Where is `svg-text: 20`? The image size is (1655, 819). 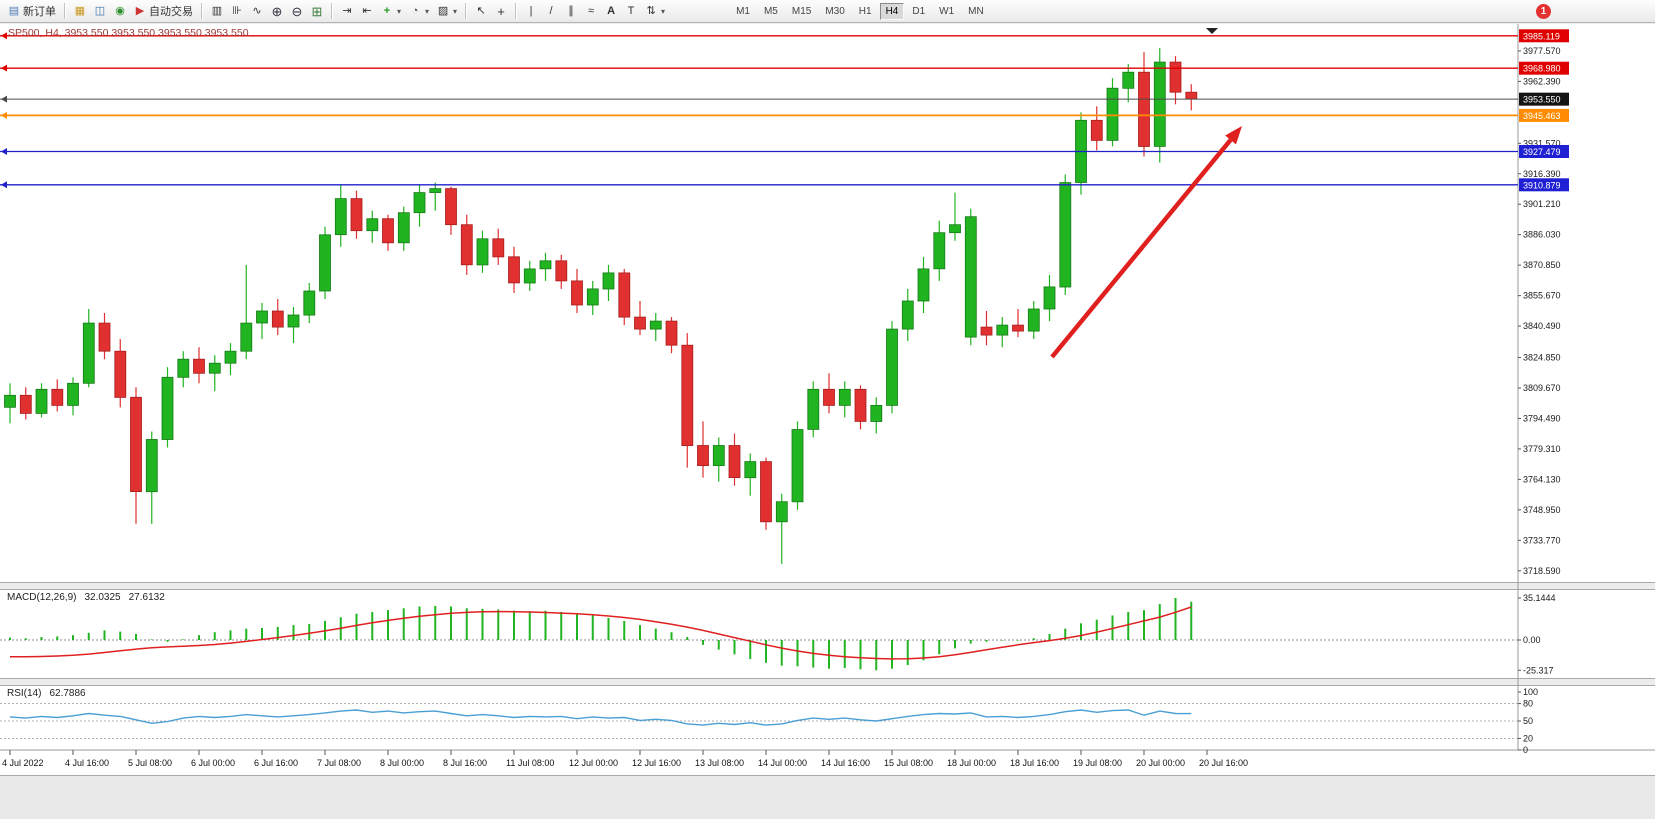 svg-text: 20 is located at coordinates (1528, 738).